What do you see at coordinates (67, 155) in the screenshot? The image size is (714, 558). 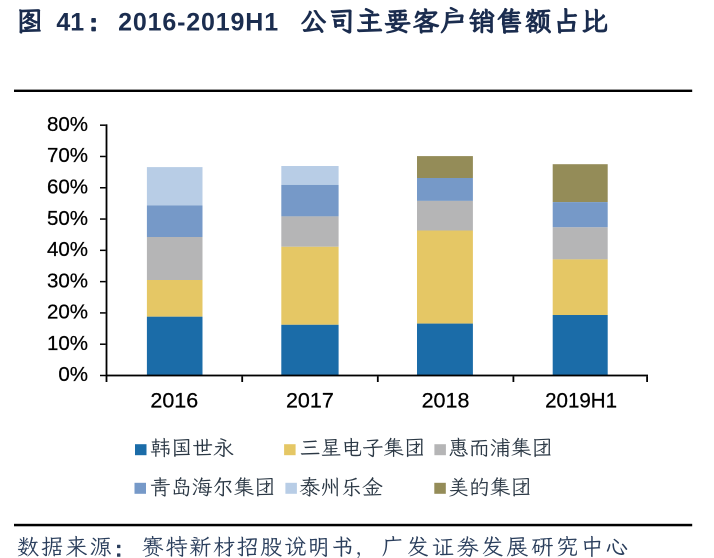 I see `svg-text: 70%` at bounding box center [67, 155].